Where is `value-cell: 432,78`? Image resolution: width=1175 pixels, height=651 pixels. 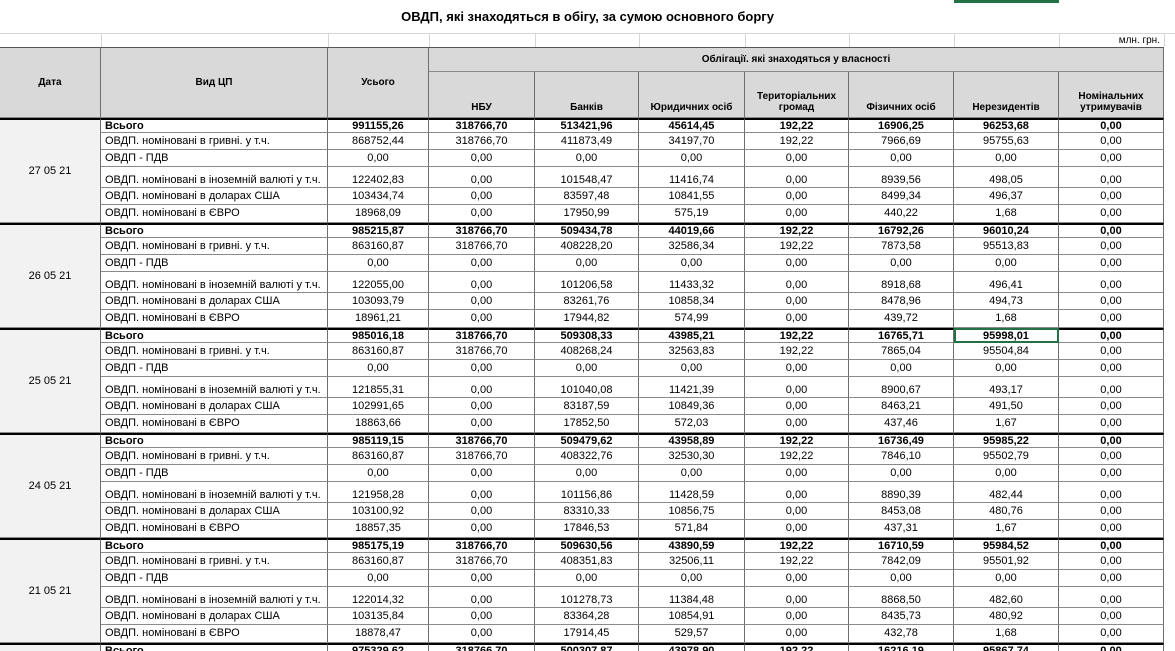 value-cell: 432,78 is located at coordinates (901, 634).